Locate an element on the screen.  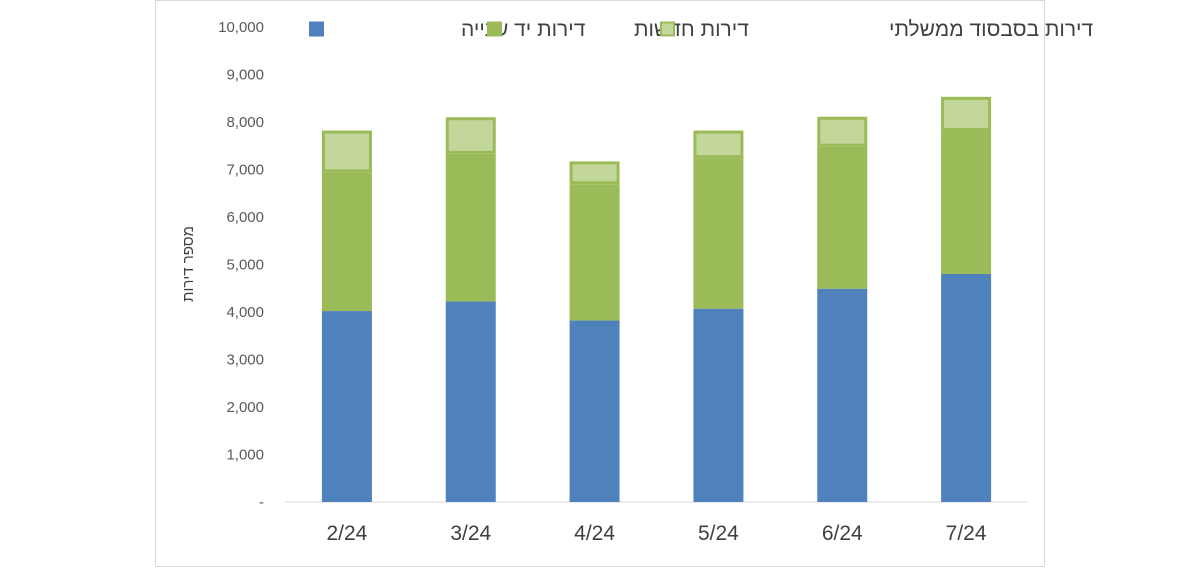
y-tick-label: 5,000 is located at coordinates (245, 265).